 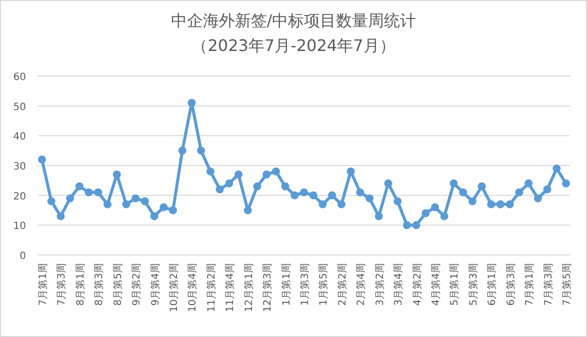 I want to click on x-tick-label: 10月第4周, so click(x=192, y=287).